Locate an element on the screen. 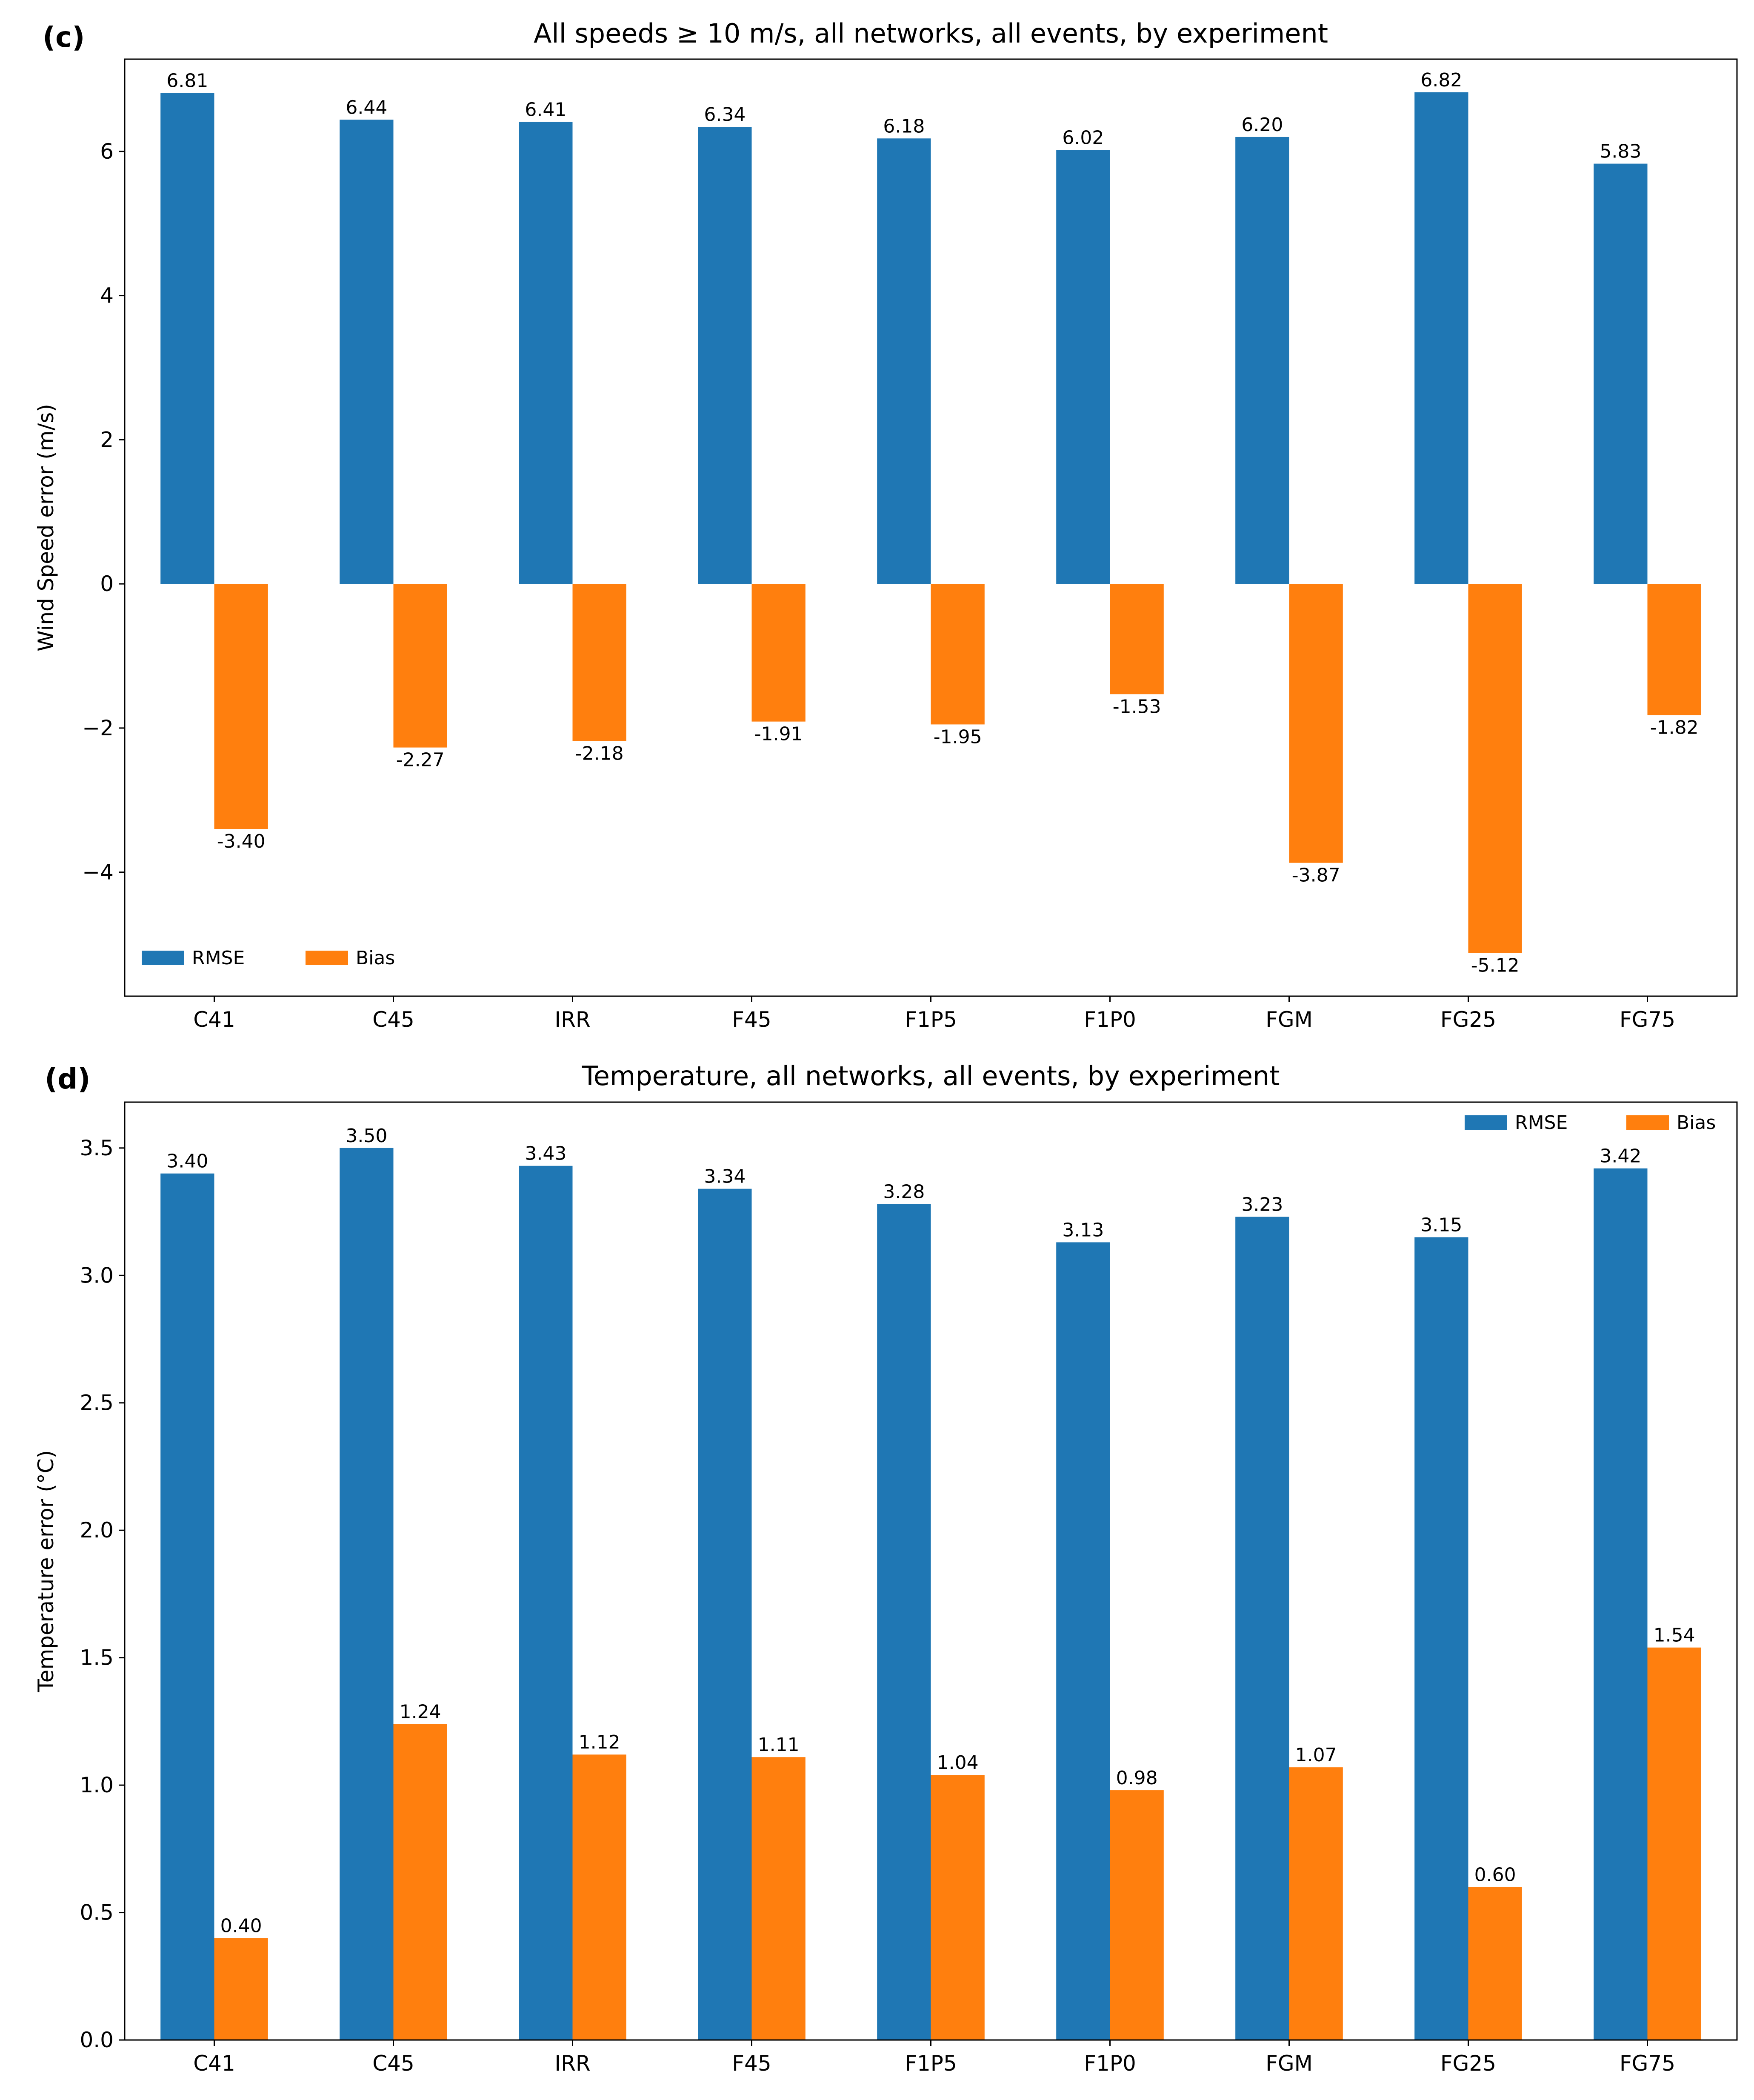  bar-value-label: 3.13 is located at coordinates (1083, 1230).